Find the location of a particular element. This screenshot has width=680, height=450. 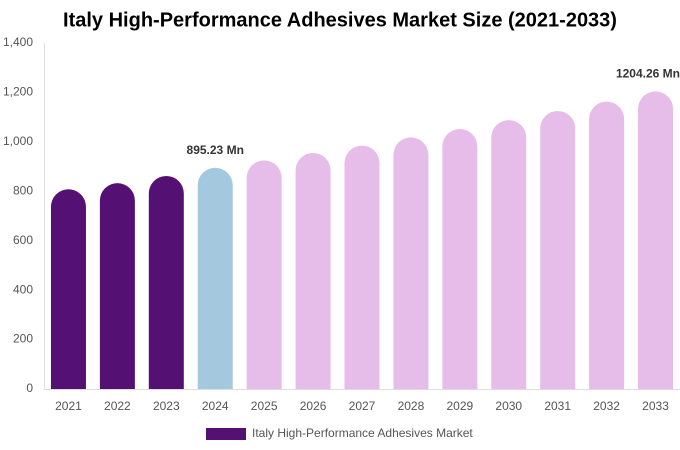

x-tick-label: 2024 is located at coordinates (215, 406).